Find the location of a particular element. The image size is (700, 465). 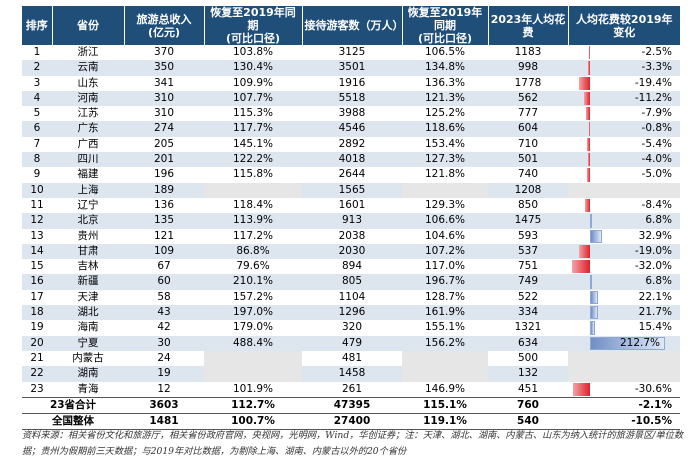

visitors-recovery-cell: 118.6% is located at coordinates (445, 129).